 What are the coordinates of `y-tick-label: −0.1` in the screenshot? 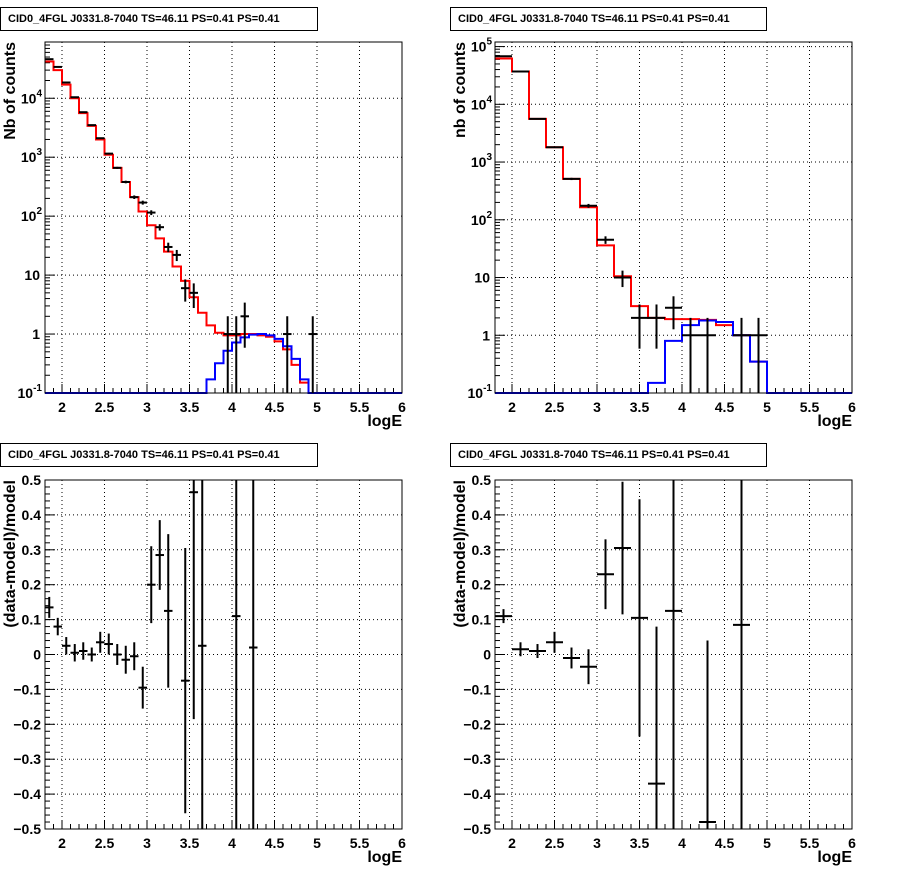 It's located at (477, 689).